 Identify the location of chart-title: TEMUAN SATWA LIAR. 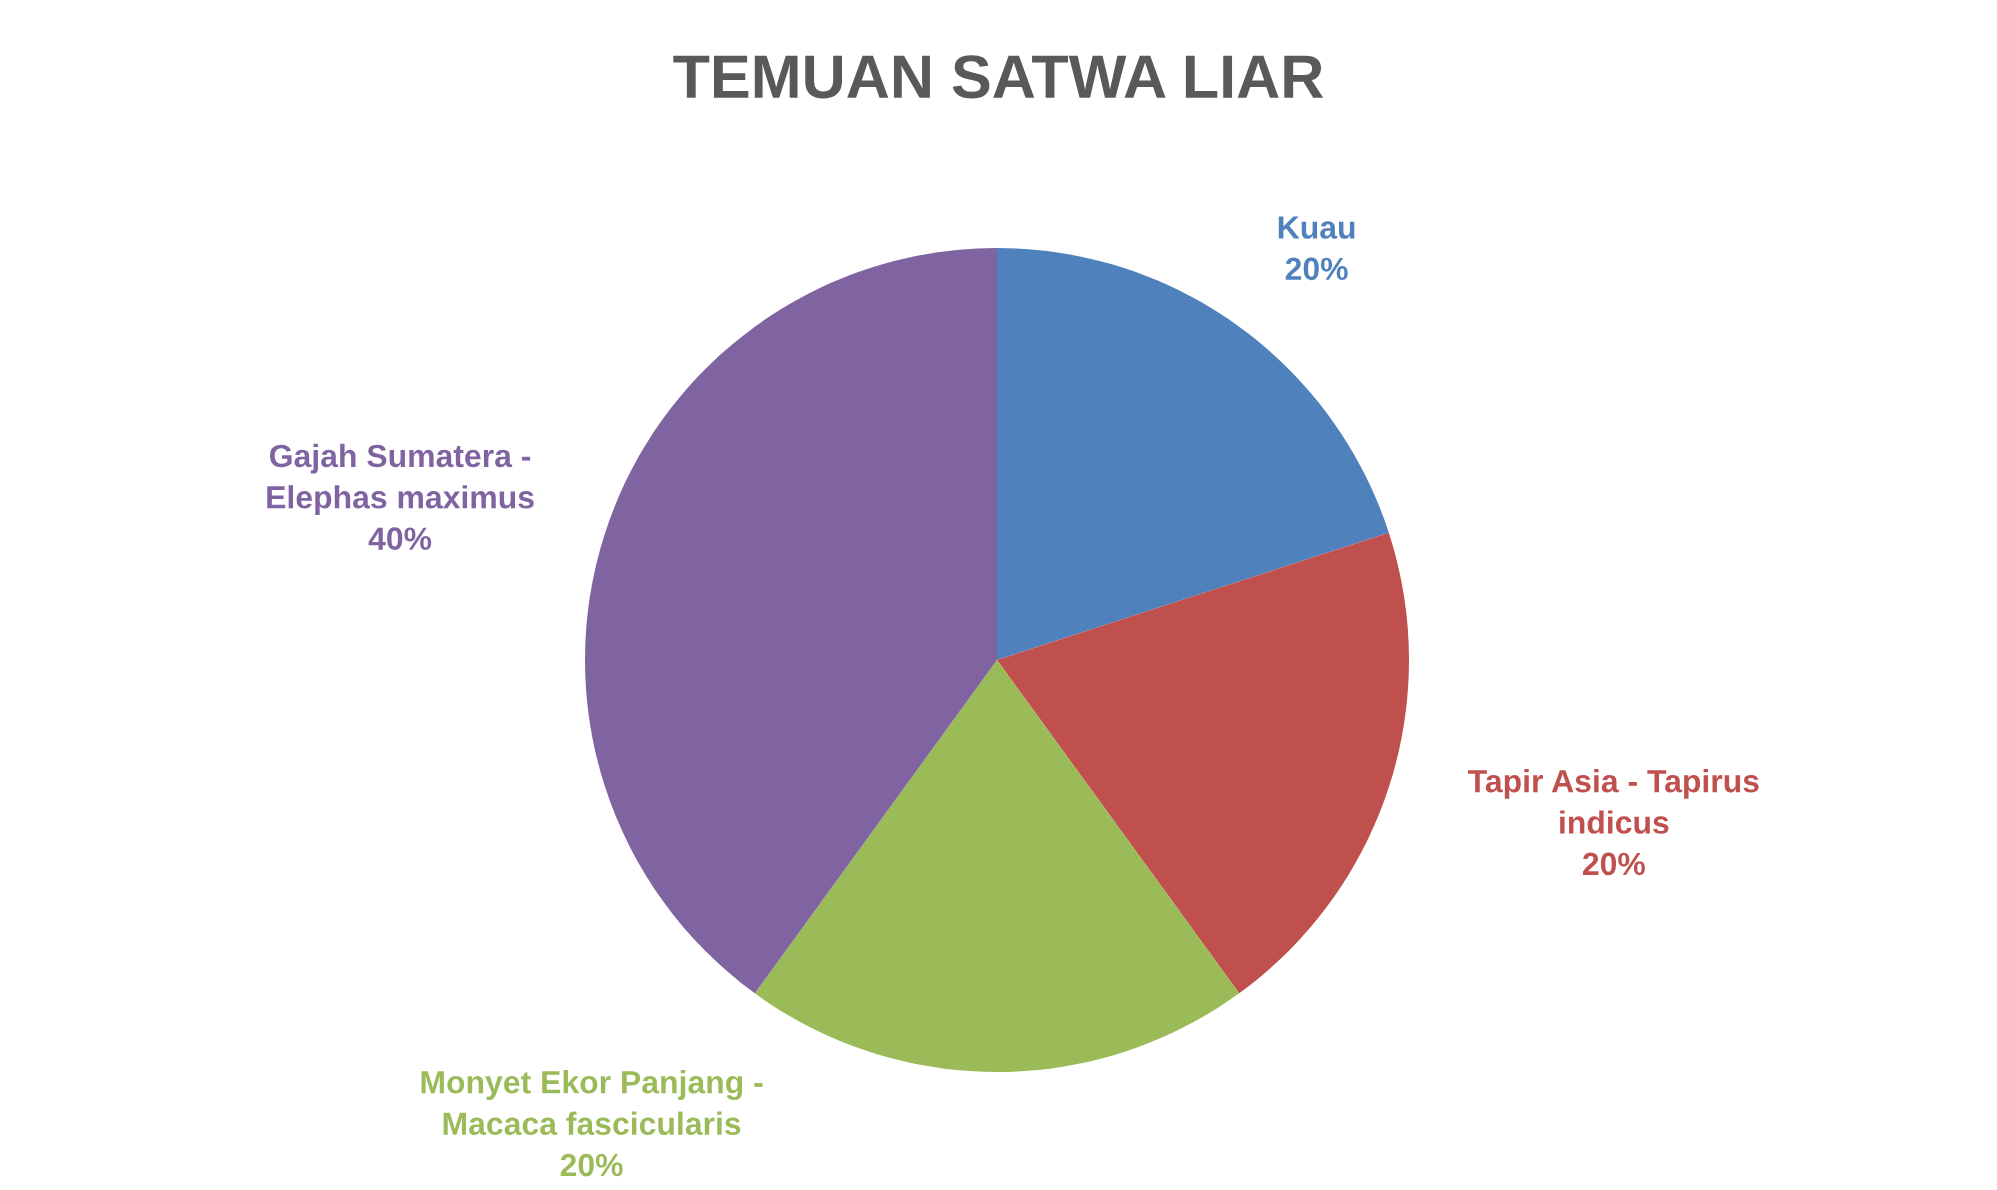
(998, 77).